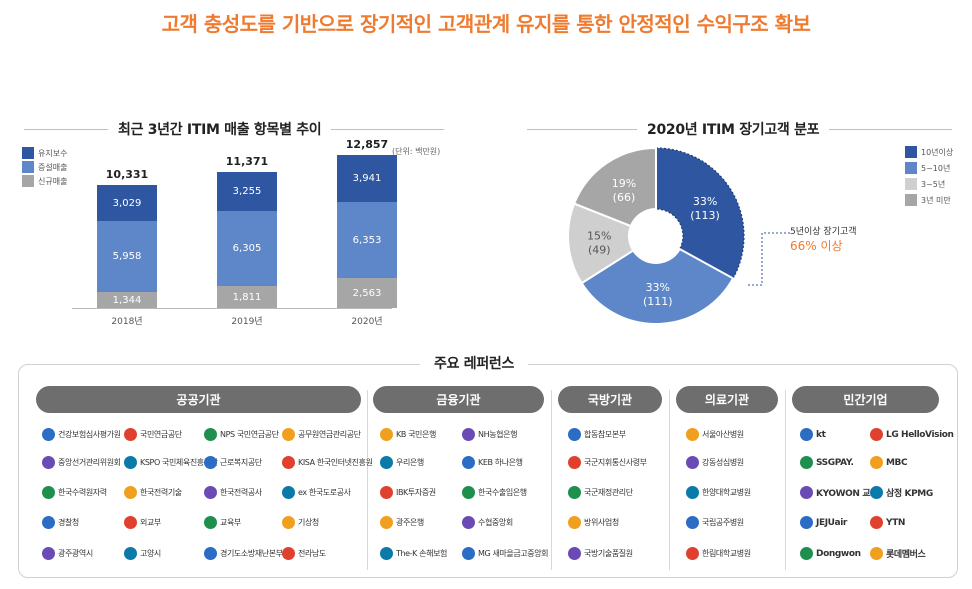 The width and height of the screenshot is (972, 589). What do you see at coordinates (723, 522) in the screenshot?
I see `logo-text: 국립공주병원` at bounding box center [723, 522].